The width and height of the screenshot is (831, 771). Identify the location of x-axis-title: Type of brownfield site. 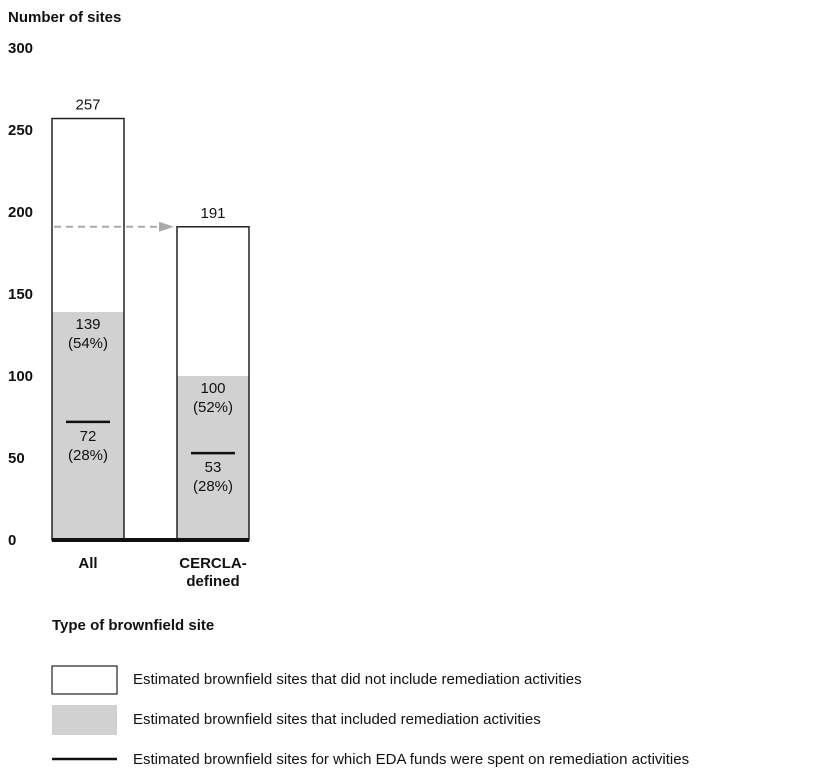
(133, 625).